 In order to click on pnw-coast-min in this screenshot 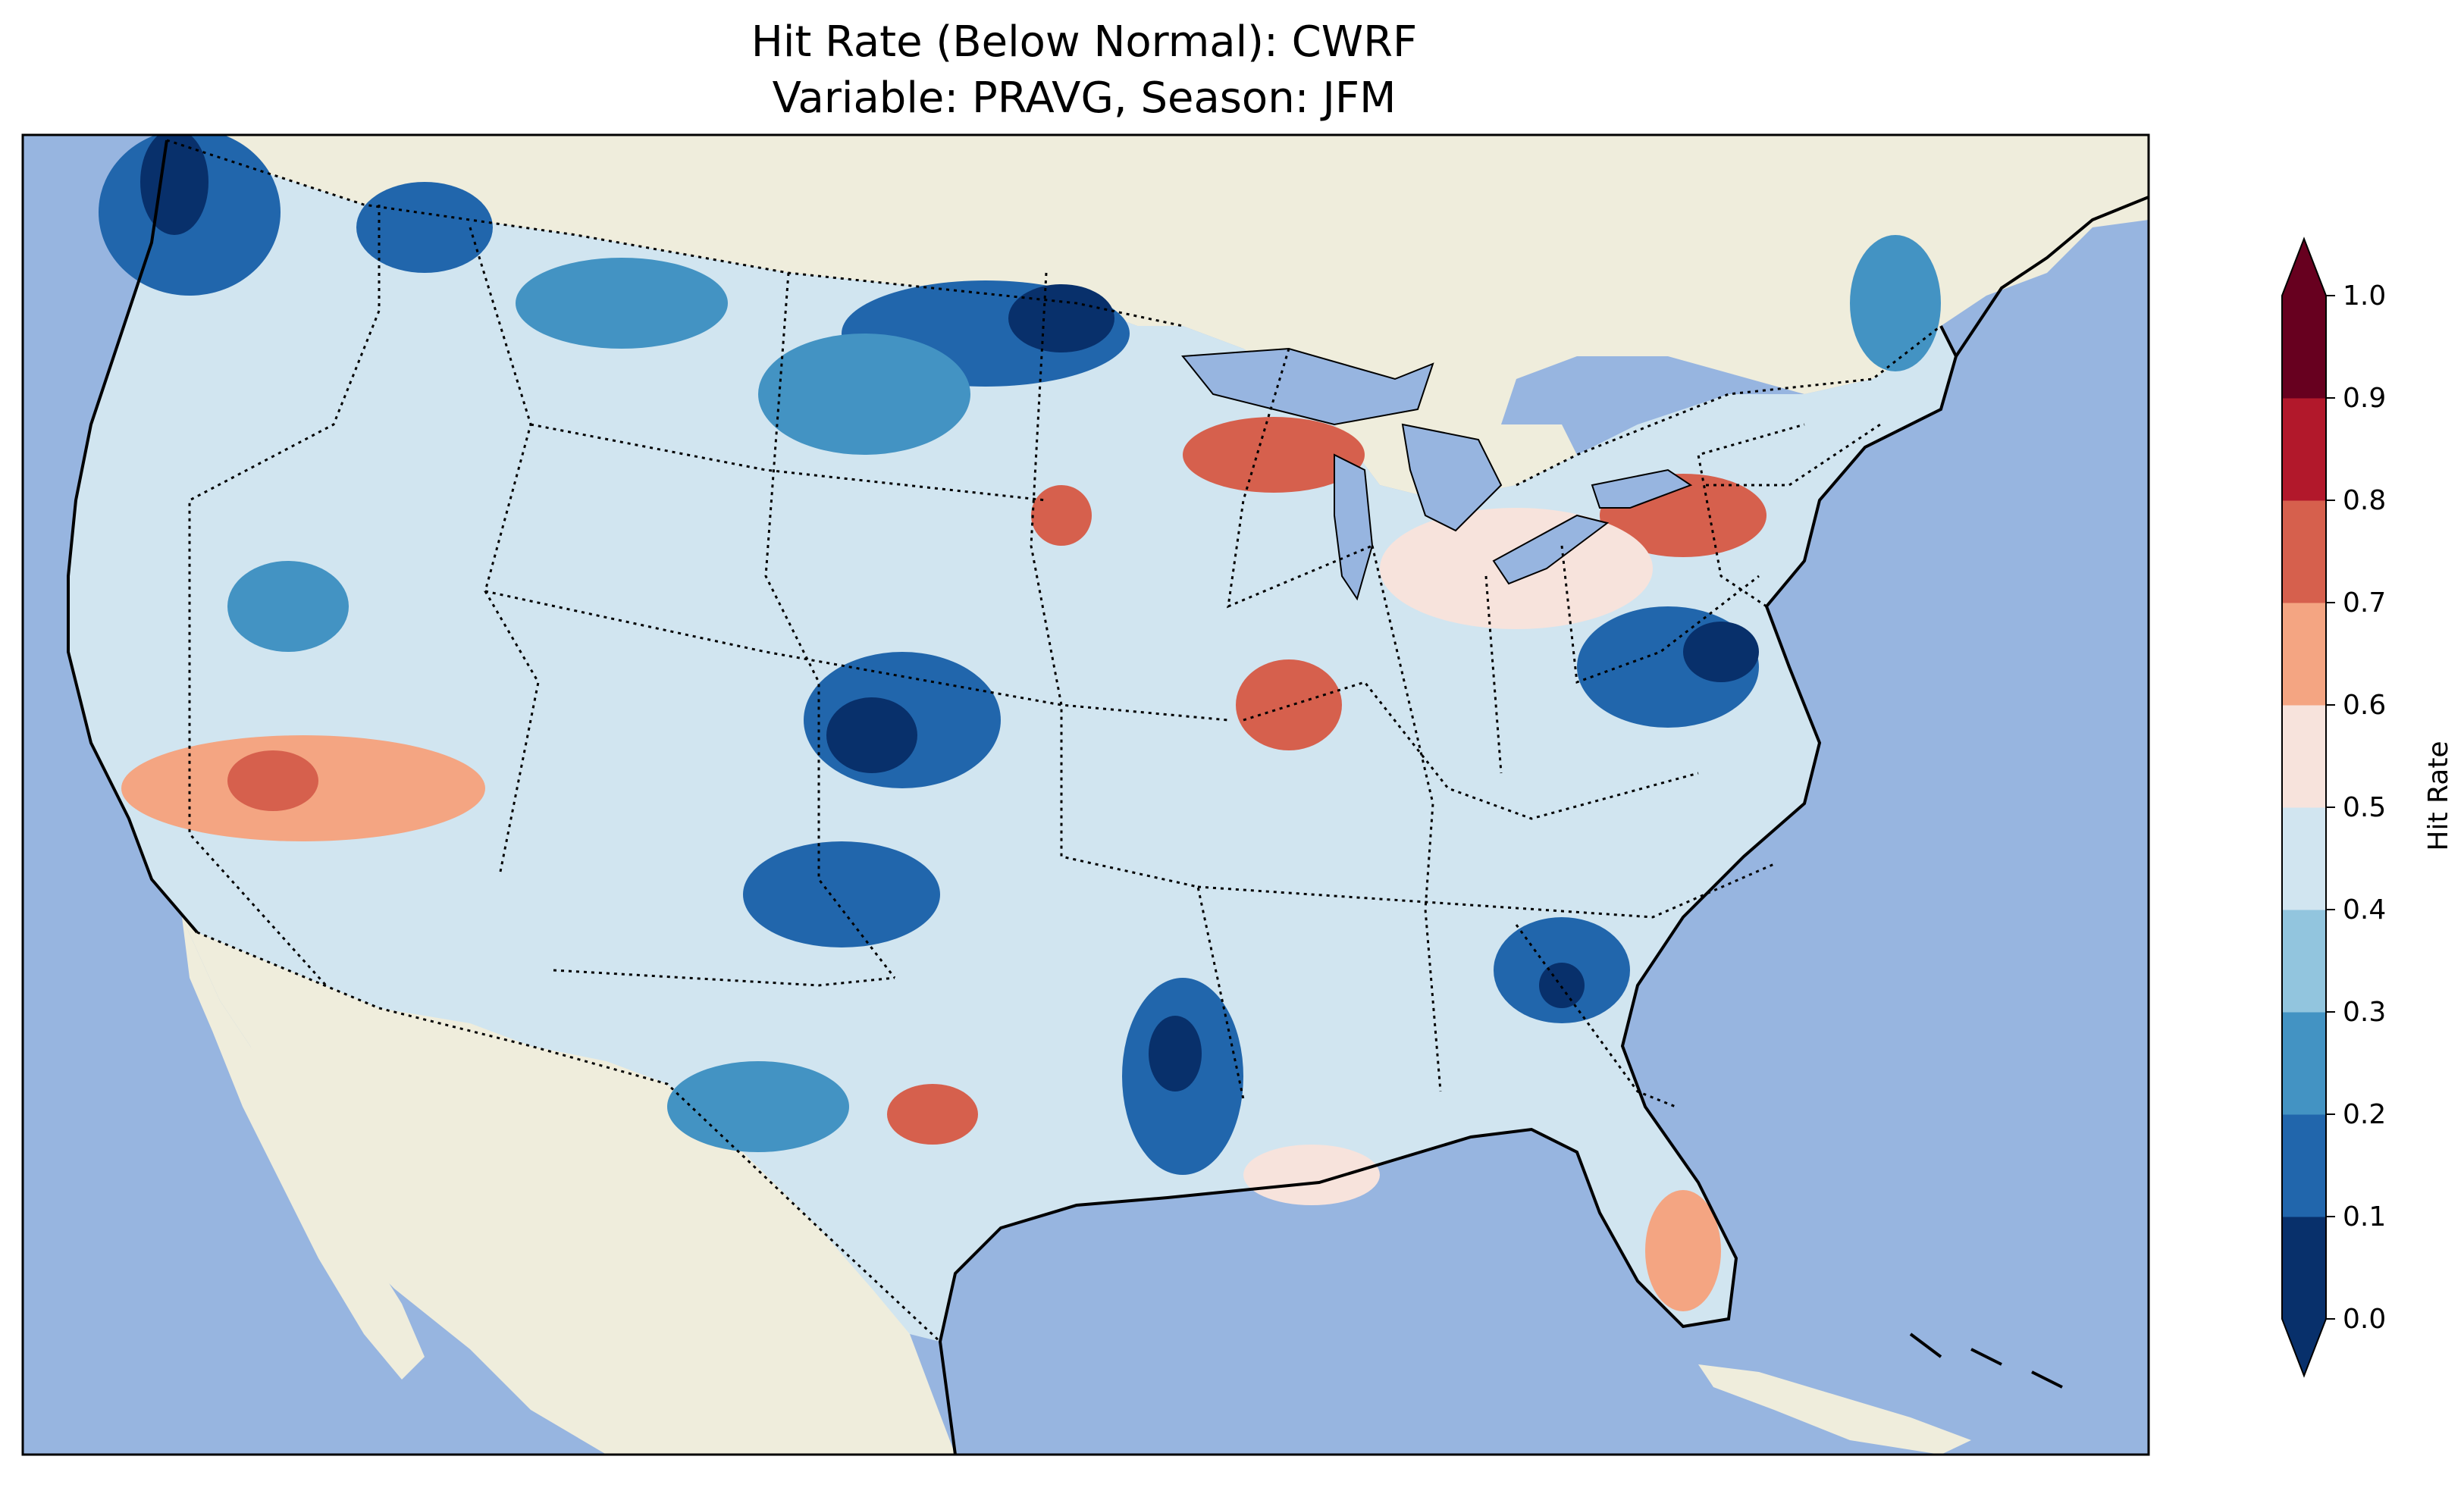, I will do `click(174, 185)`.